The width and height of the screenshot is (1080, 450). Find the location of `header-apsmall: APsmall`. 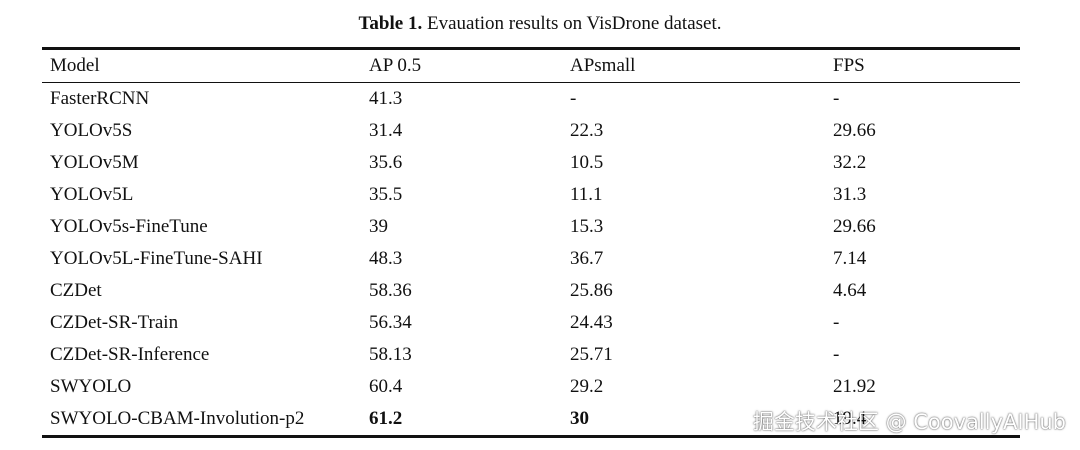

header-apsmall: APsmall is located at coordinates (603, 65).